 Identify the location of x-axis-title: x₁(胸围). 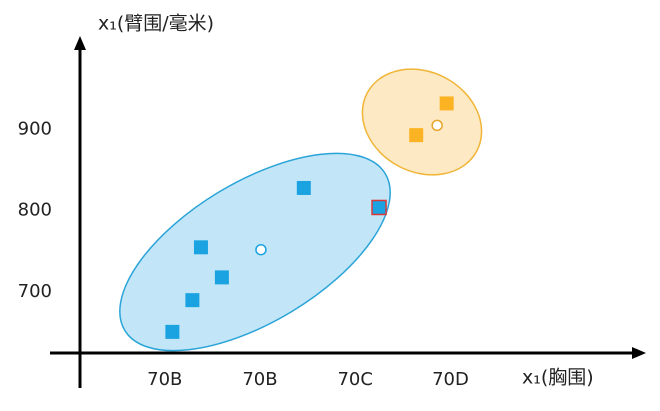
(558, 378).